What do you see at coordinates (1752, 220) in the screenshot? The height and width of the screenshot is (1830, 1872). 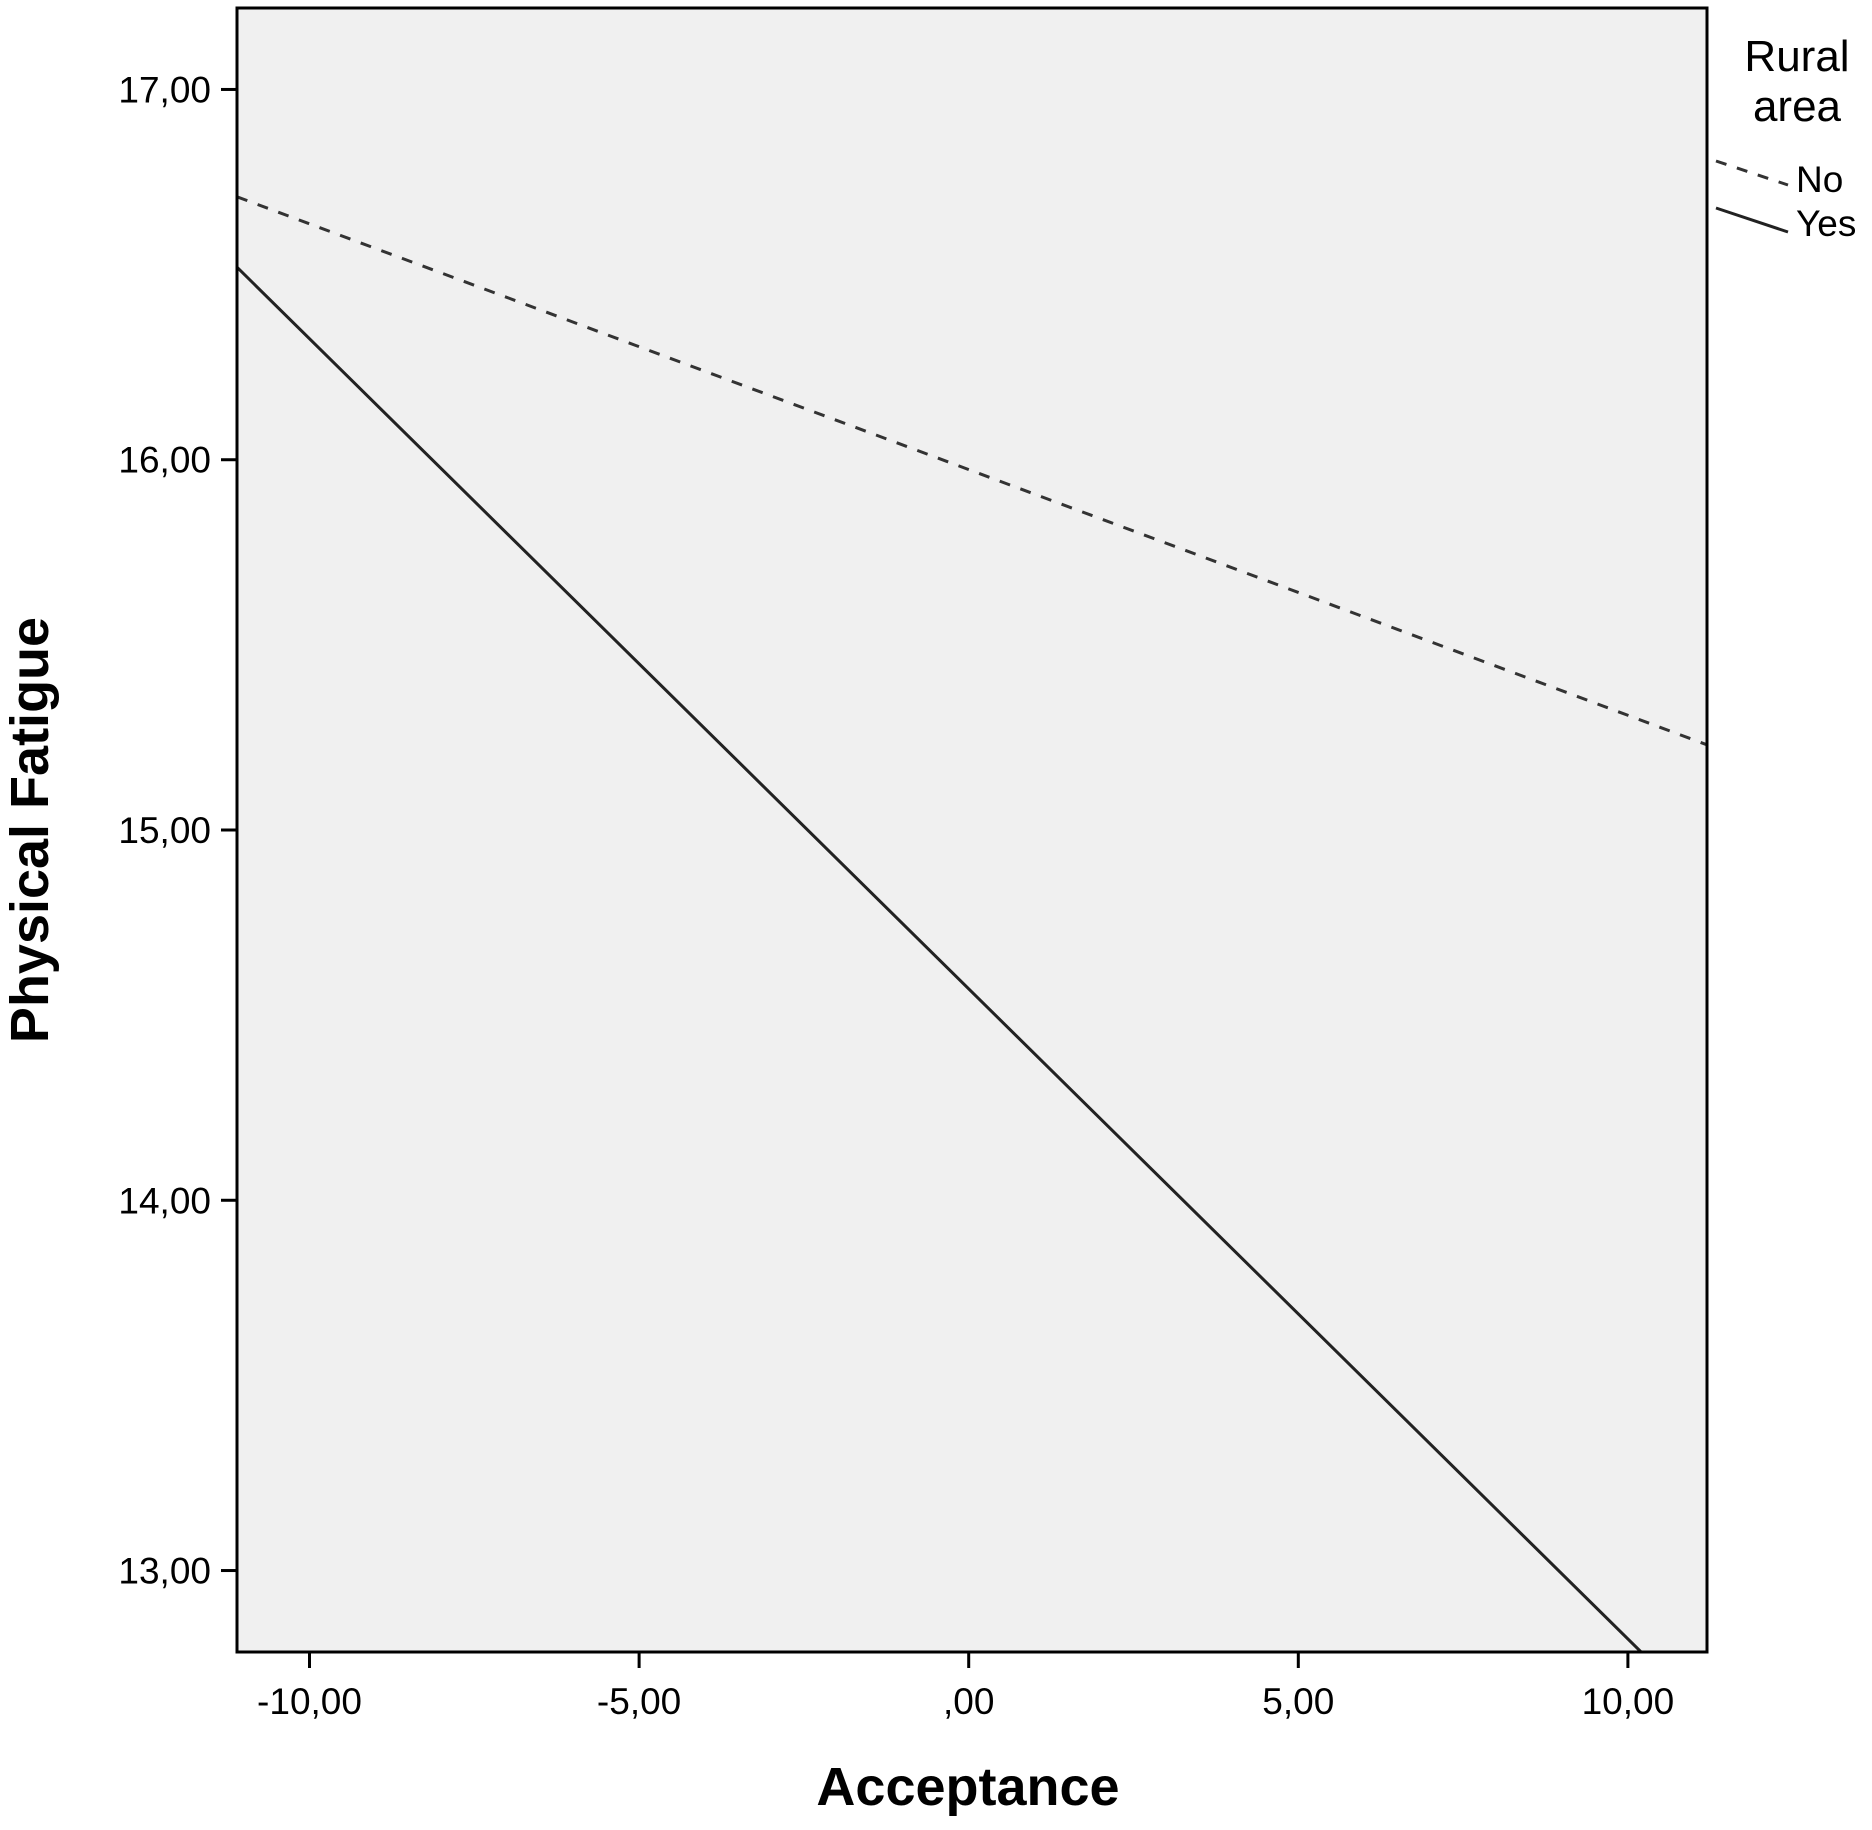 I see `legend-swatch-yes` at bounding box center [1752, 220].